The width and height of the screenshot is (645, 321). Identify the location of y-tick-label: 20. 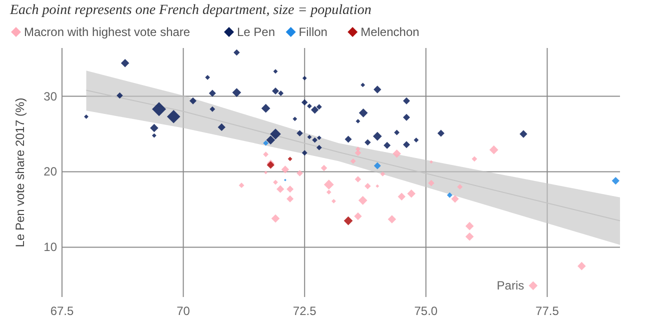
(51, 171).